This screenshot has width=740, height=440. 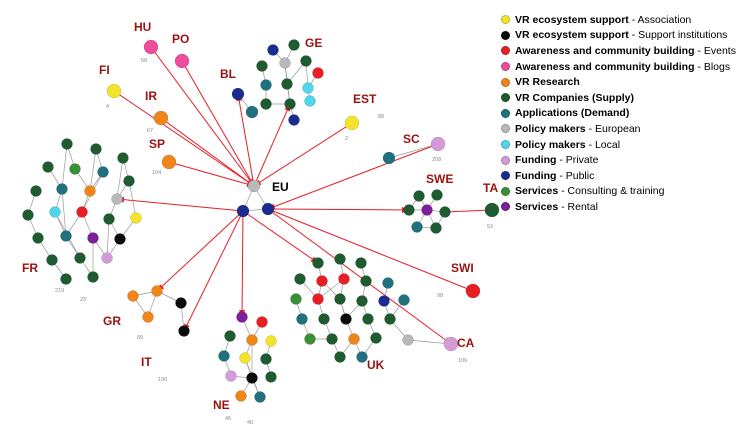 I want to click on country-label-fr: FR, so click(x=30, y=268).